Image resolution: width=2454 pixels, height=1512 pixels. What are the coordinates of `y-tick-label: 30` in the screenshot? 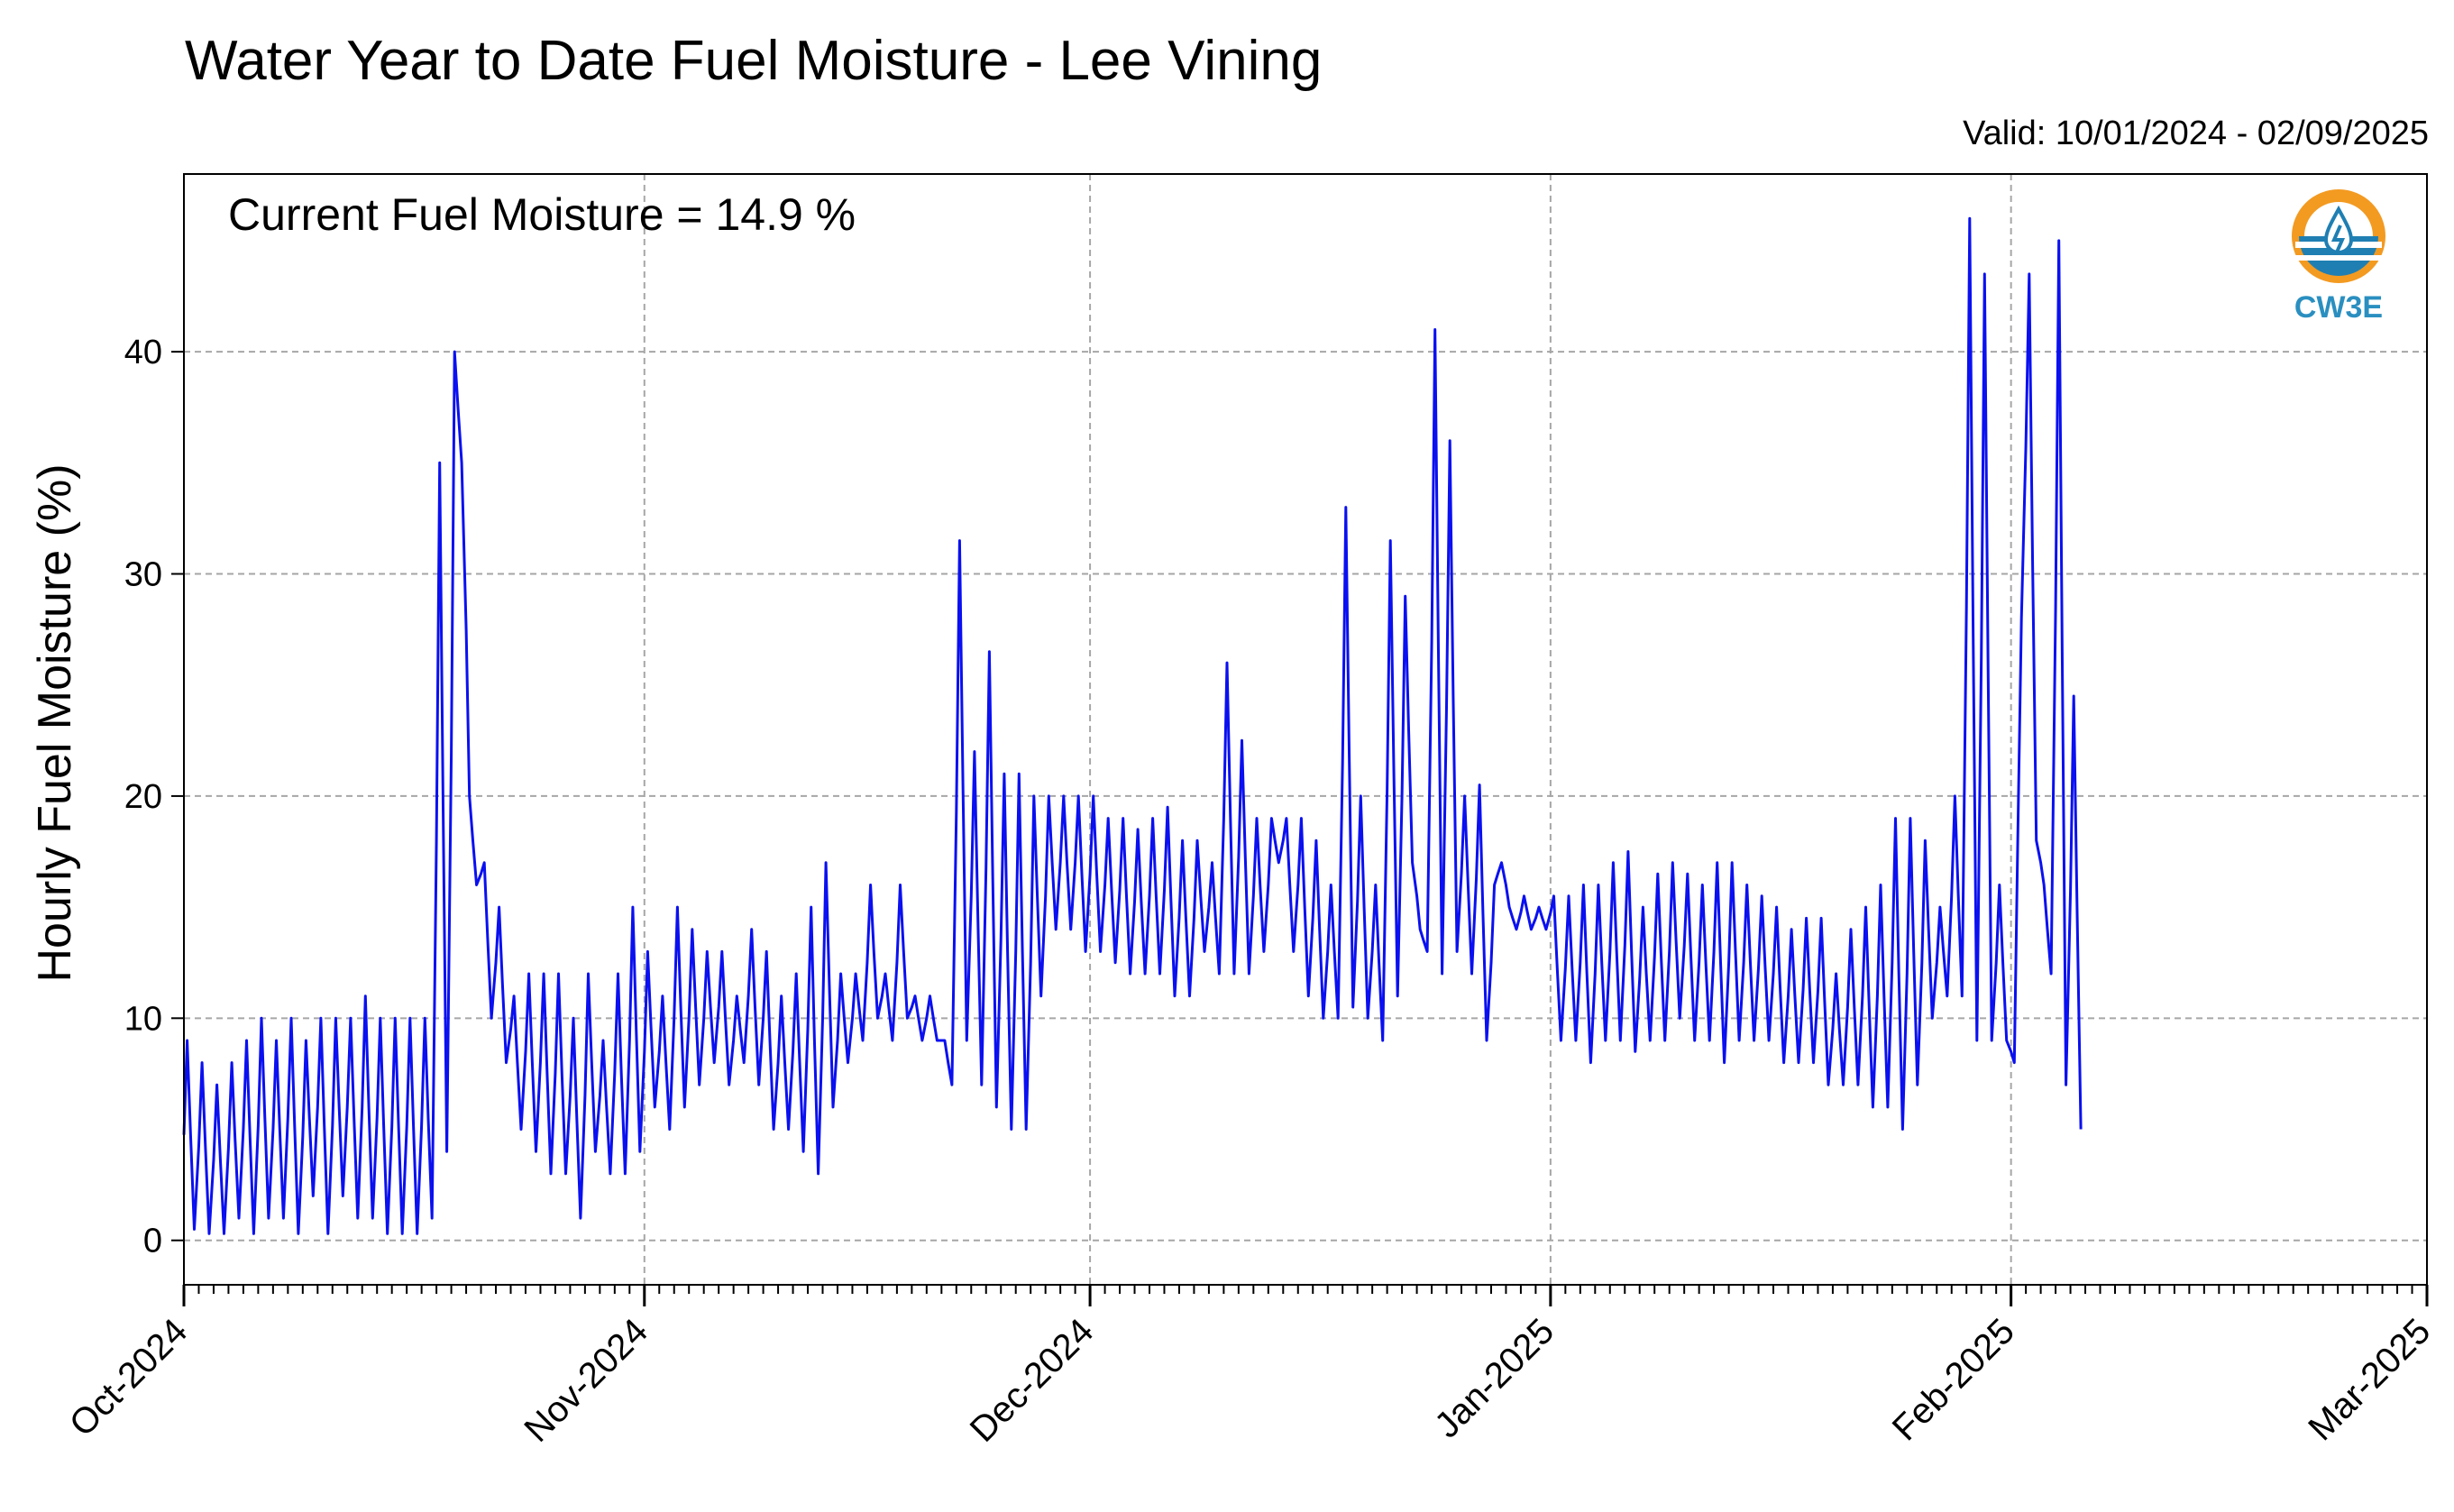 It's located at (143, 575).